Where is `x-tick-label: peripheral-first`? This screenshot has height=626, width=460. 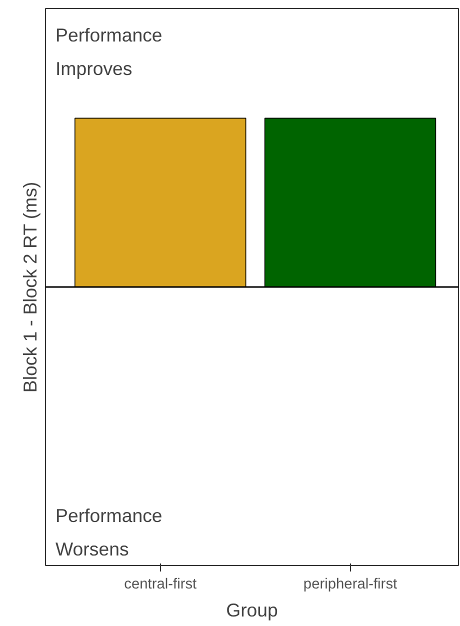 x-tick-label: peripheral-first is located at coordinates (350, 584).